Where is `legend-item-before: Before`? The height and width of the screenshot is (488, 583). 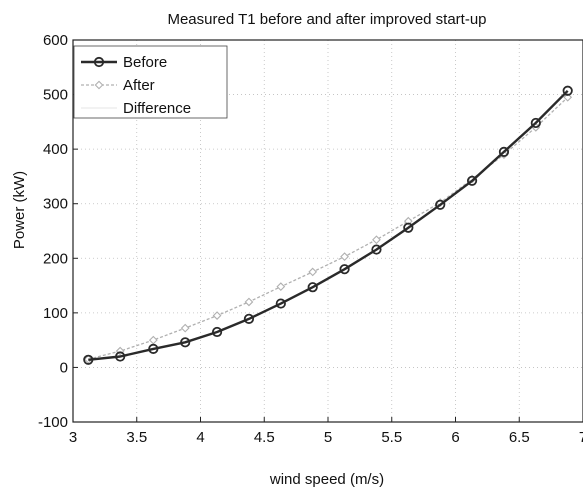
legend-item-before: Before is located at coordinates (124, 62).